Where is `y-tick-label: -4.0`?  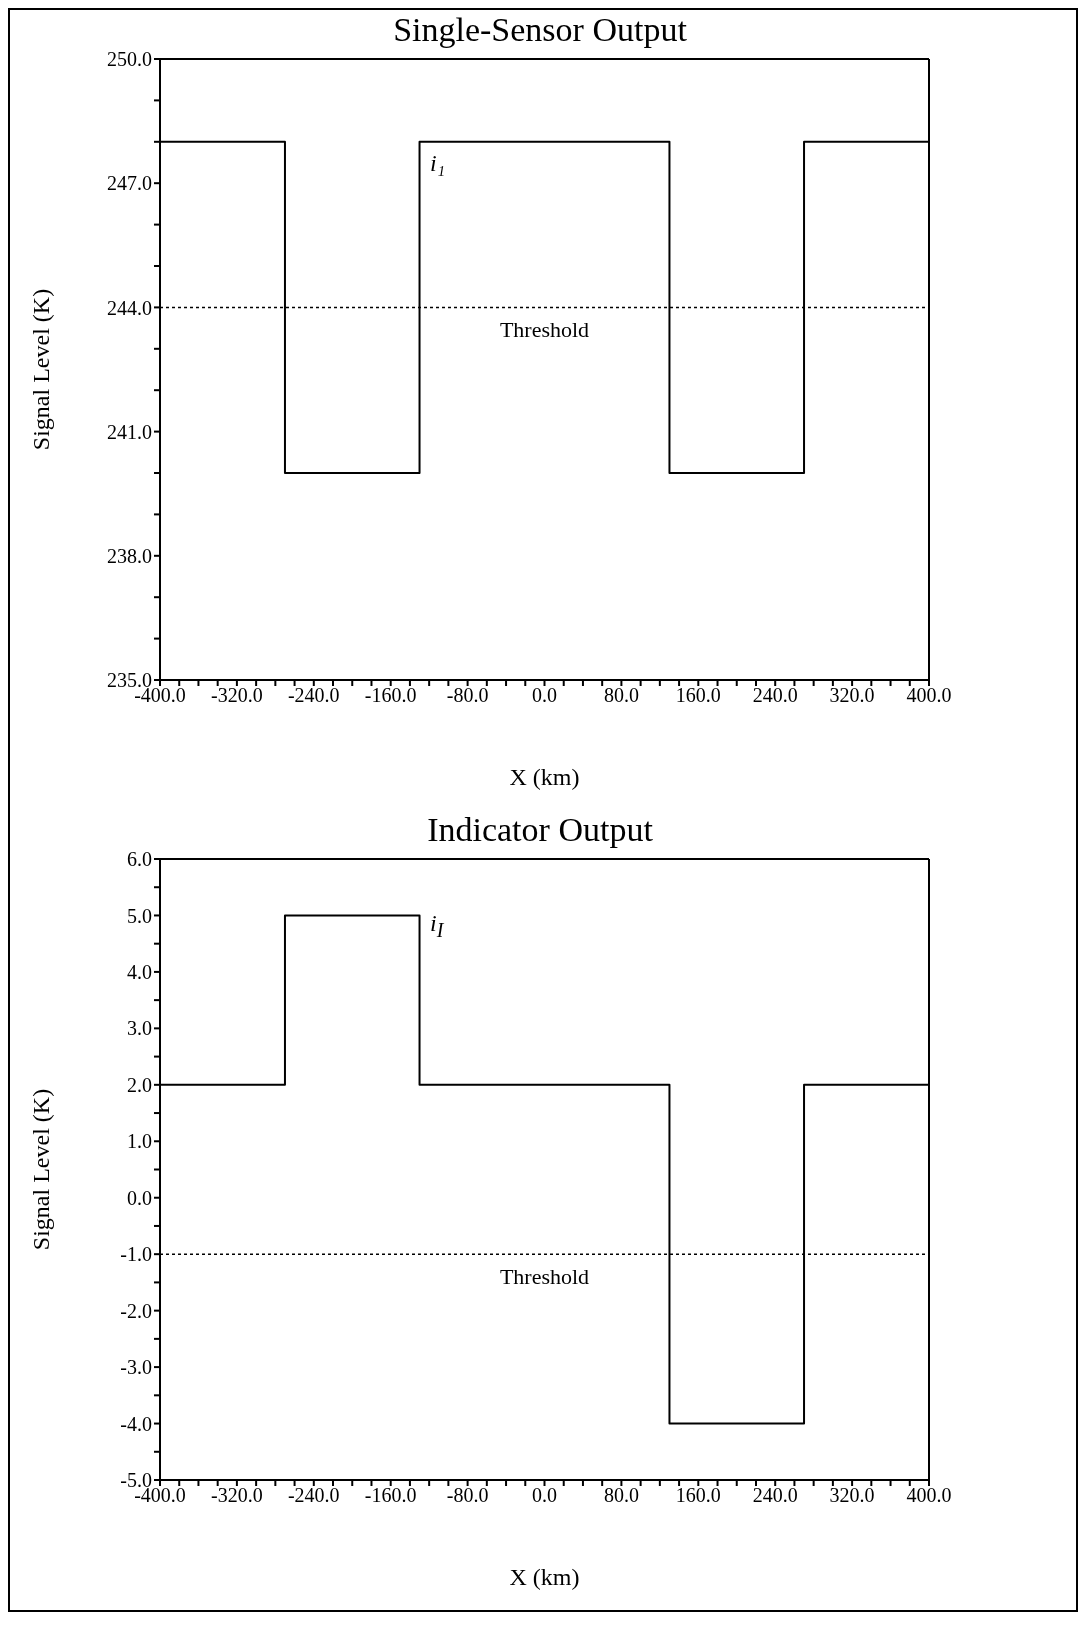
y-tick-label: -4.0 is located at coordinates (136, 1423).